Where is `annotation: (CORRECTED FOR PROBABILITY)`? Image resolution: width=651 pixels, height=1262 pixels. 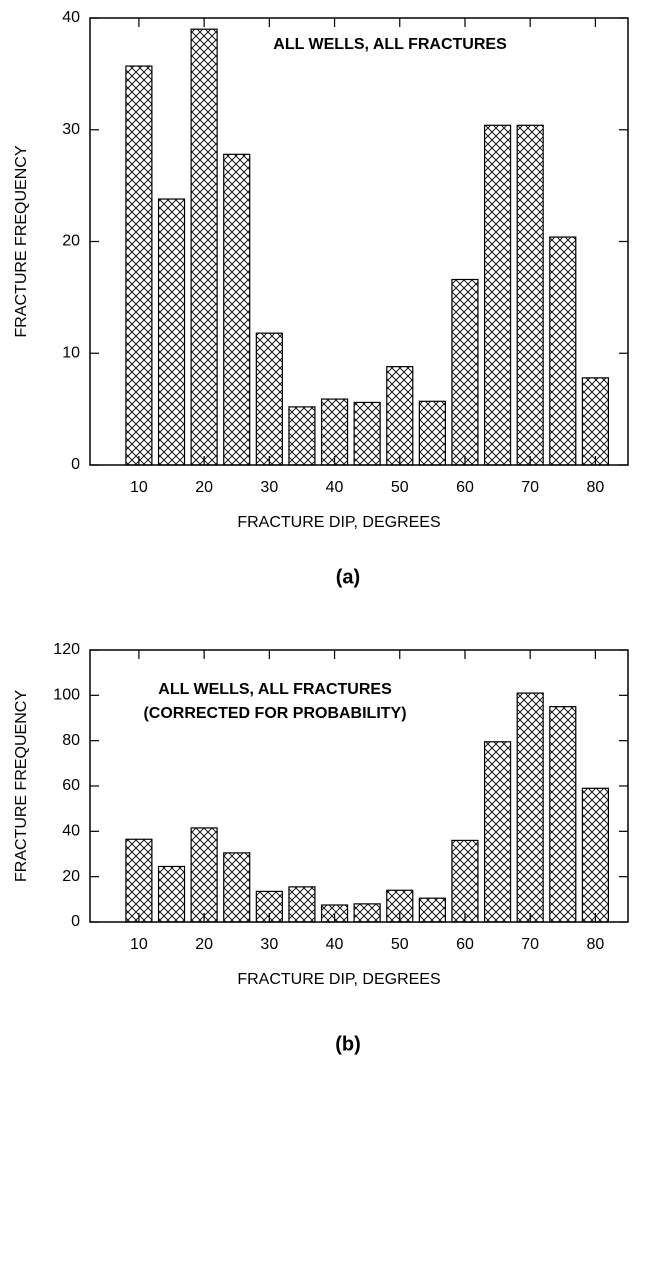 annotation: (CORRECTED FOR PROBABILITY) is located at coordinates (274, 713).